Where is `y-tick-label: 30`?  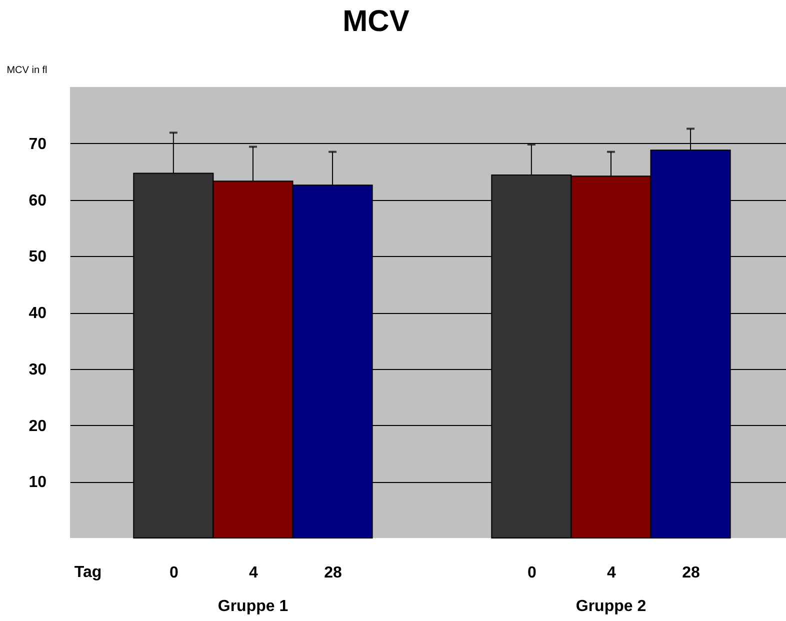 y-tick-label: 30 is located at coordinates (37, 369).